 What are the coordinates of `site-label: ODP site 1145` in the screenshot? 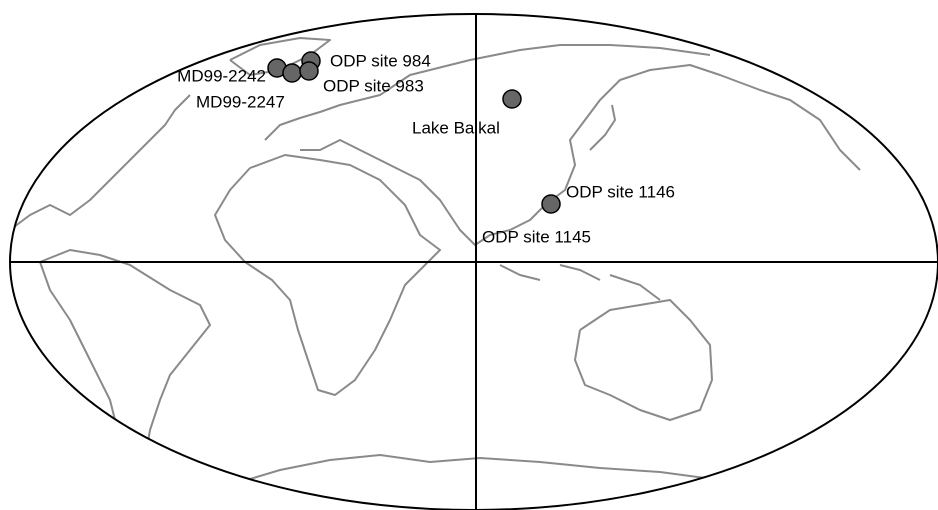 It's located at (536, 236).